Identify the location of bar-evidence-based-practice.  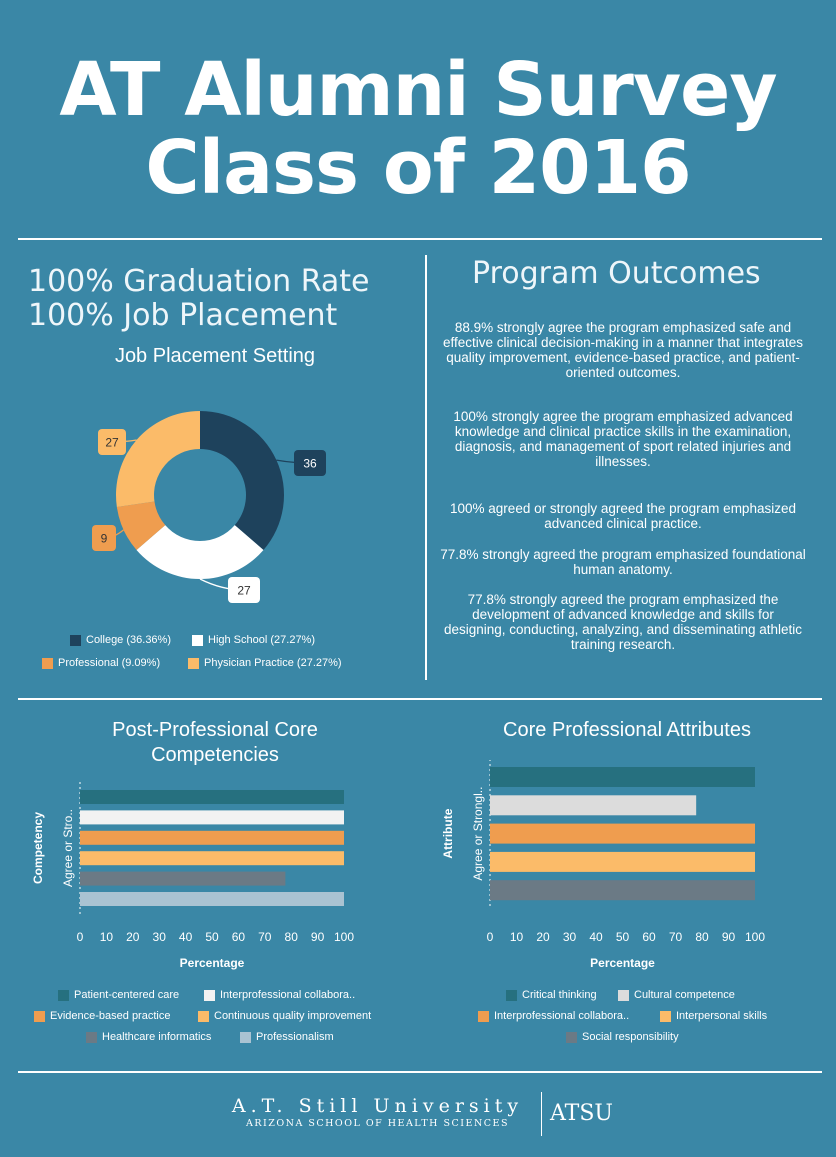
(212, 837).